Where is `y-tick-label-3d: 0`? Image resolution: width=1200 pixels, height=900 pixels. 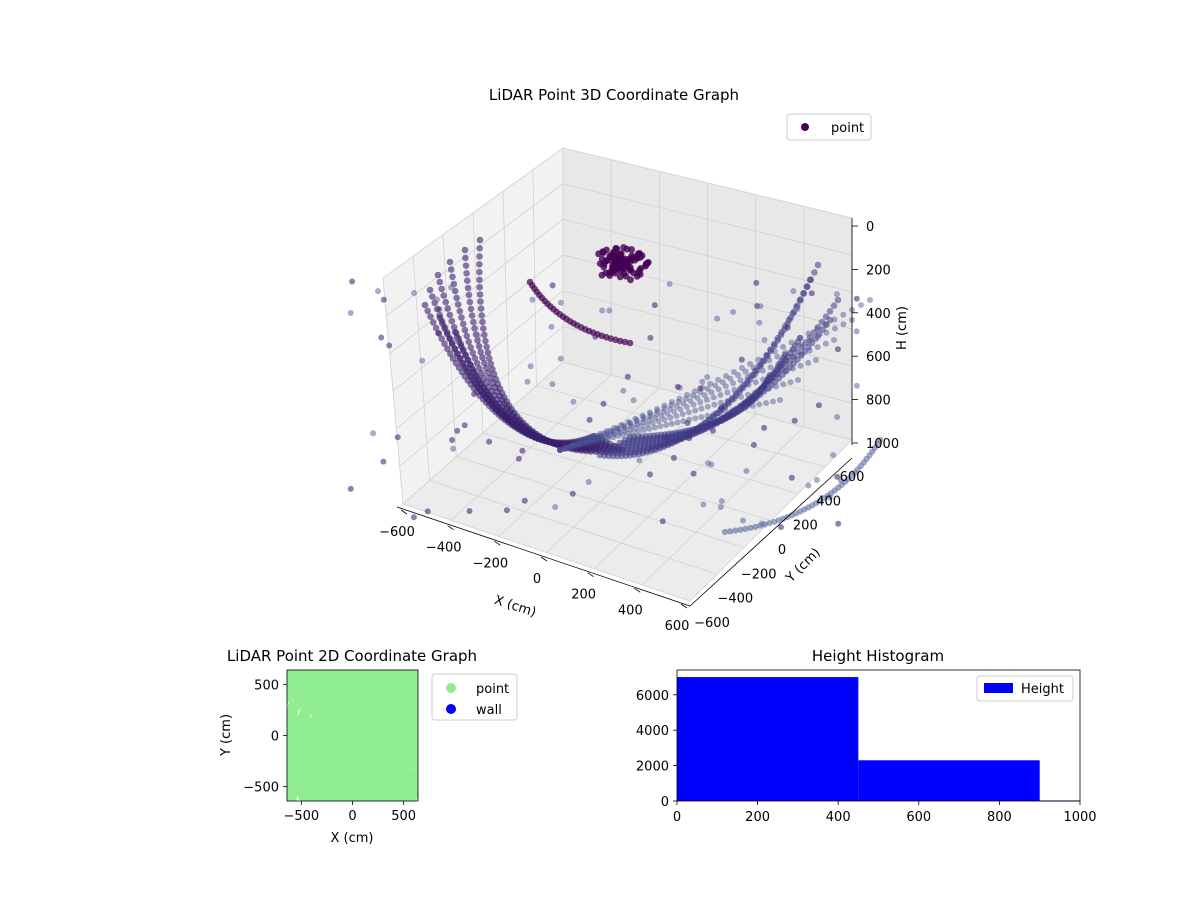
y-tick-label-3d: 0 is located at coordinates (782, 550).